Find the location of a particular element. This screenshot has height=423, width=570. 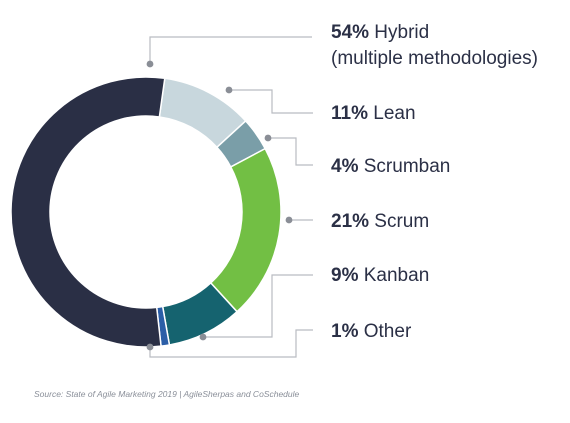

leader-line-other is located at coordinates (231, 343).